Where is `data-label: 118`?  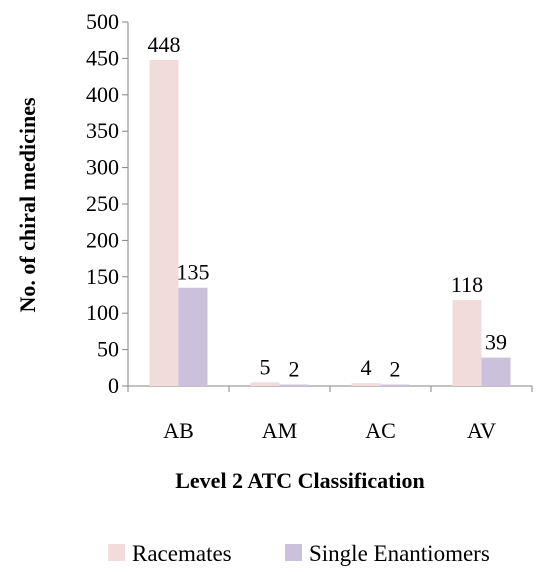
data-label: 118 is located at coordinates (467, 284).